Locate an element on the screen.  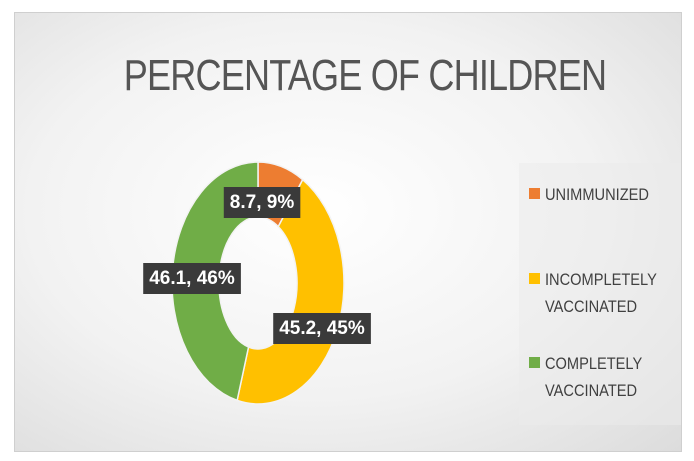
data-label: 45.2, 45% is located at coordinates (322, 328).